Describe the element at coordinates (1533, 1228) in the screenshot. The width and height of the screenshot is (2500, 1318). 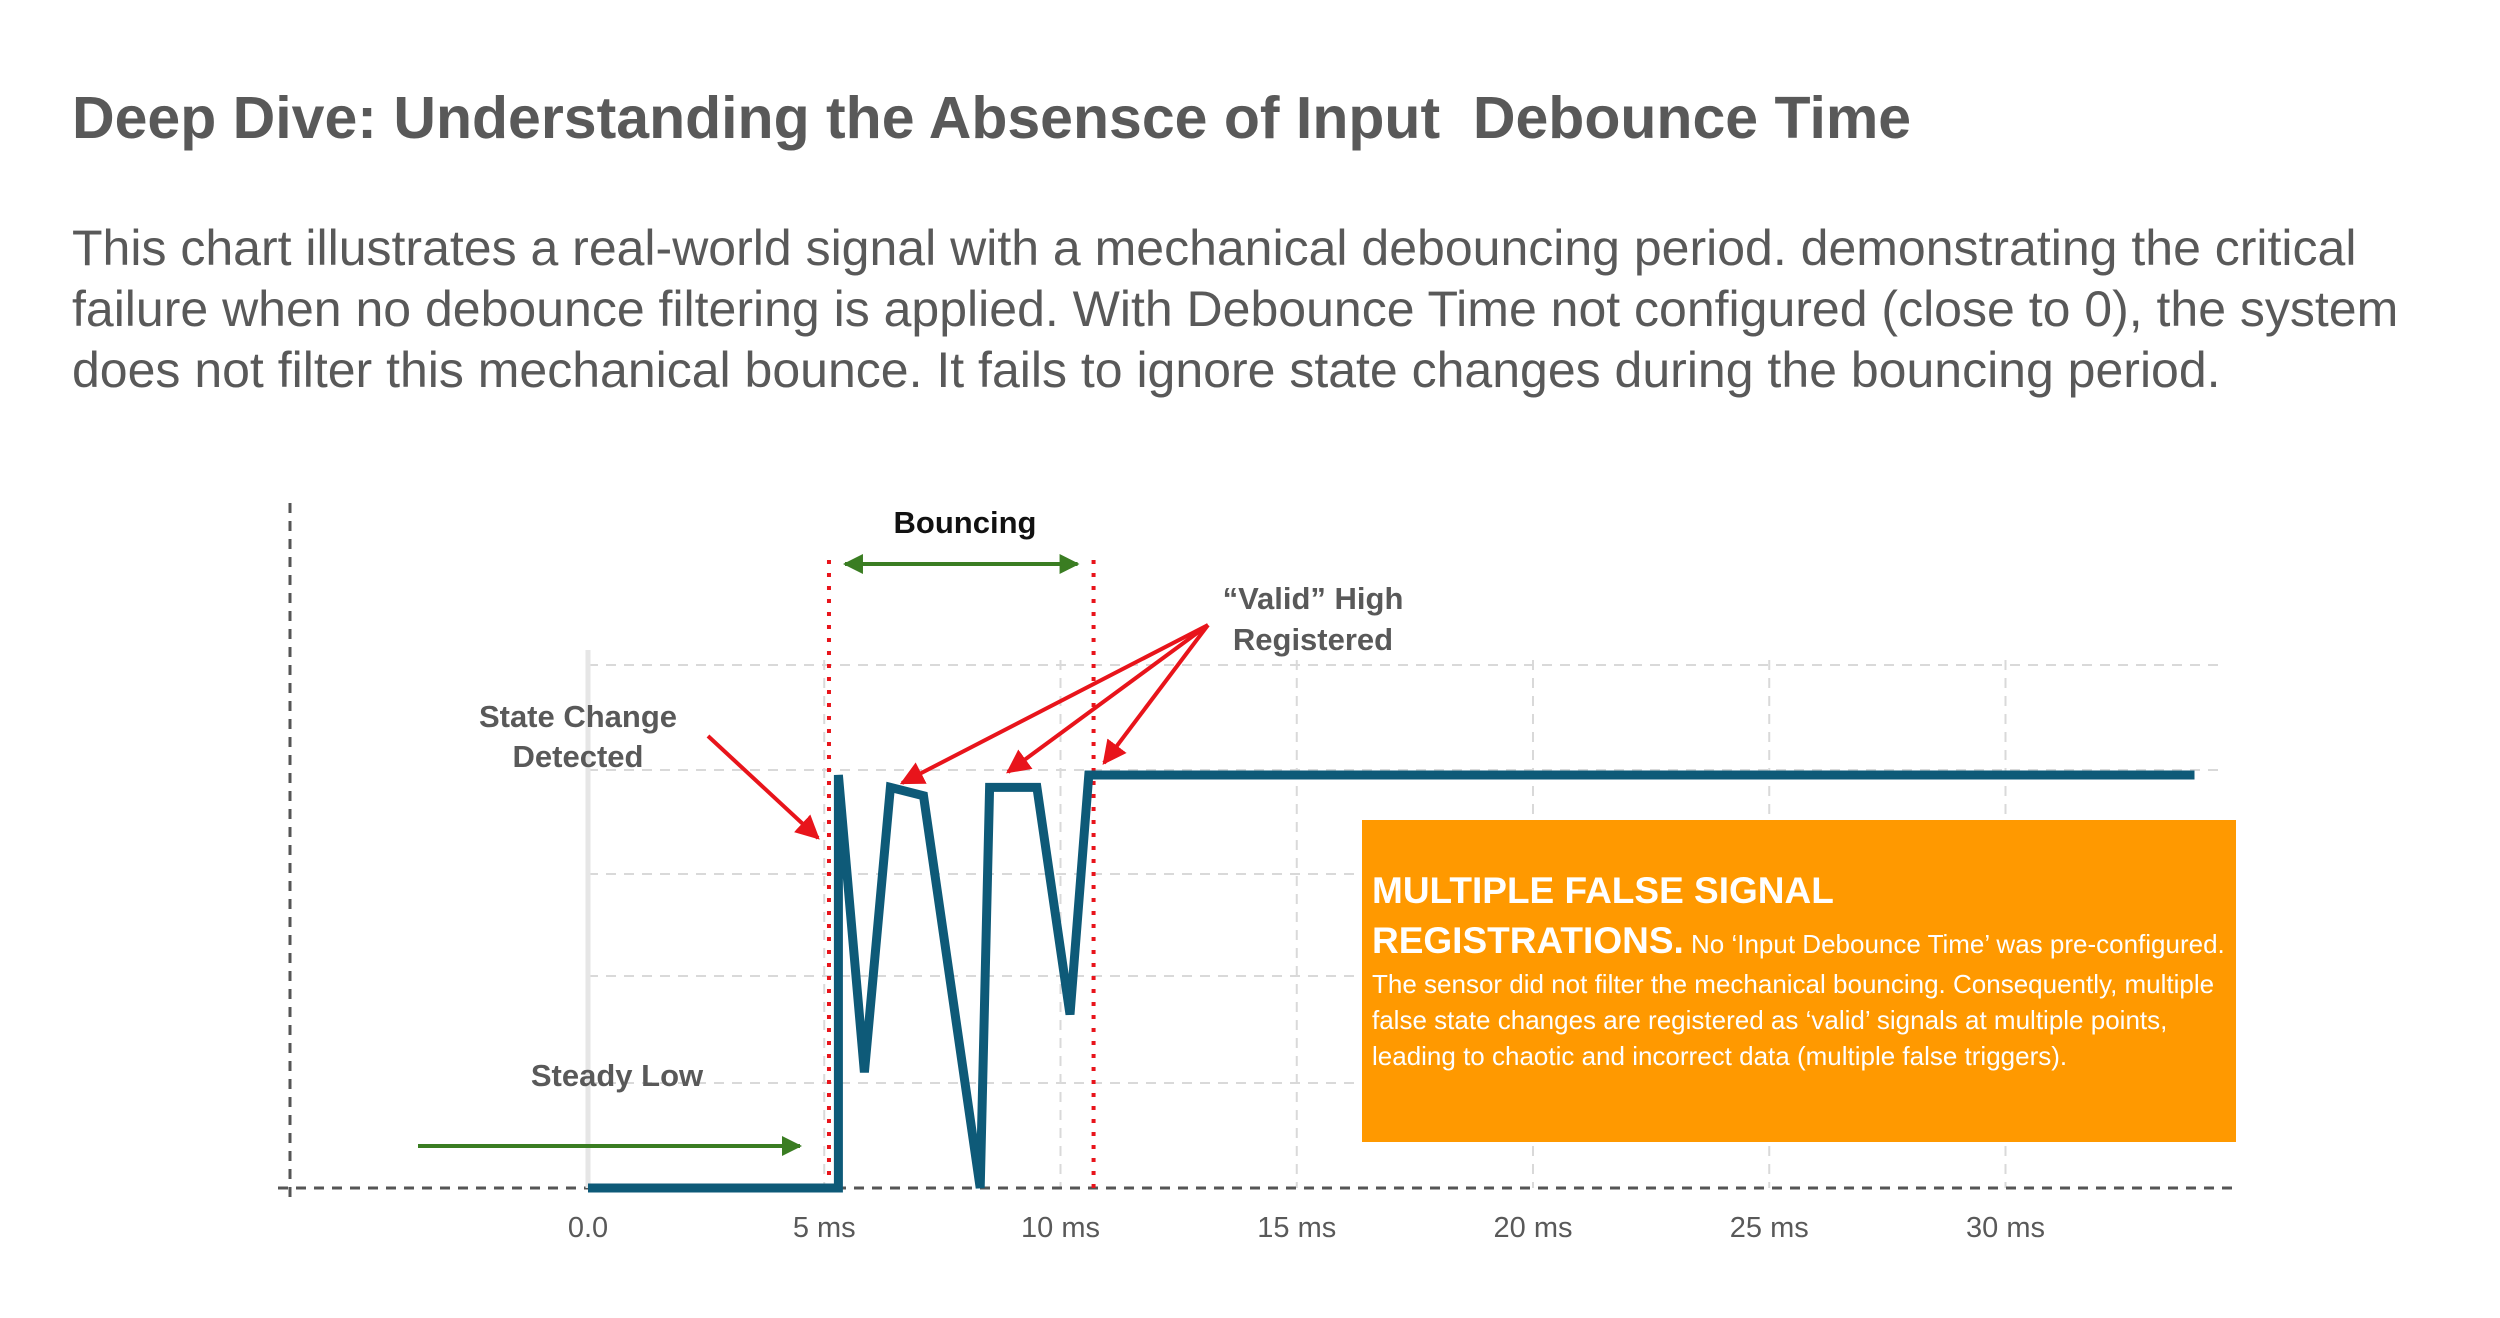
I see `x-tick-label: 20 ms` at that location.